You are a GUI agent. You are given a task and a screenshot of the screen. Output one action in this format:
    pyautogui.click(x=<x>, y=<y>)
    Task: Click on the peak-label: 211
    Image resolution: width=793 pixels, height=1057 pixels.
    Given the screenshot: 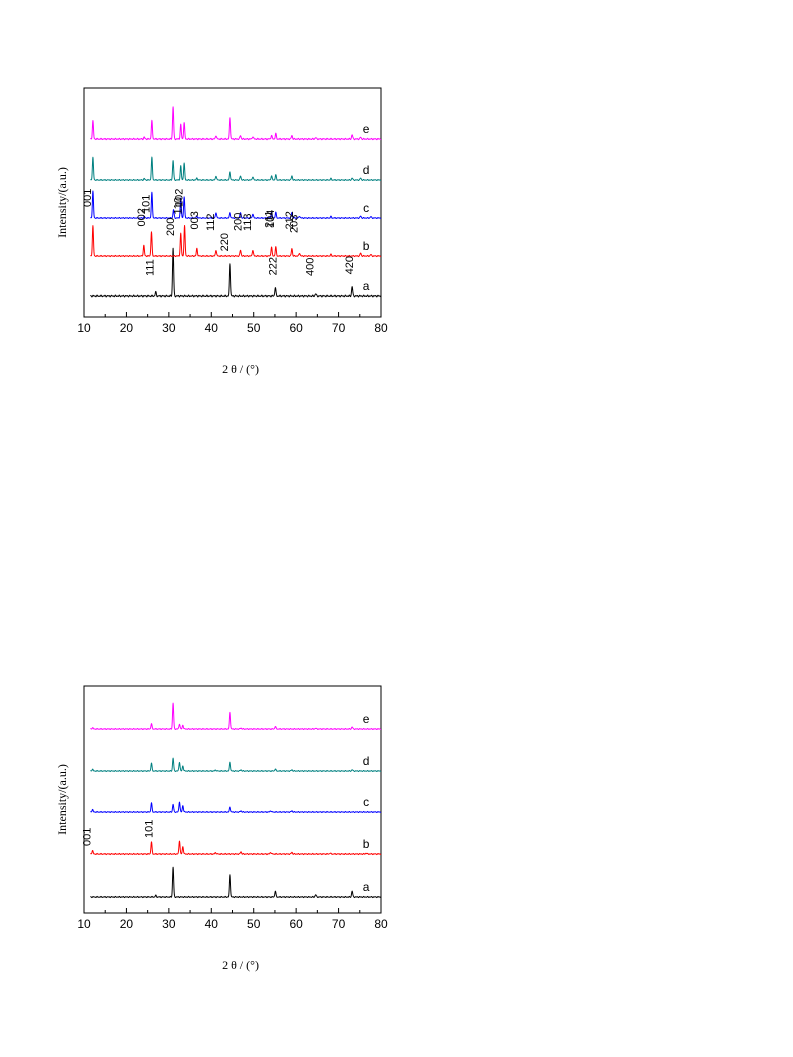 What is the action you would take?
    pyautogui.click(x=270, y=219)
    